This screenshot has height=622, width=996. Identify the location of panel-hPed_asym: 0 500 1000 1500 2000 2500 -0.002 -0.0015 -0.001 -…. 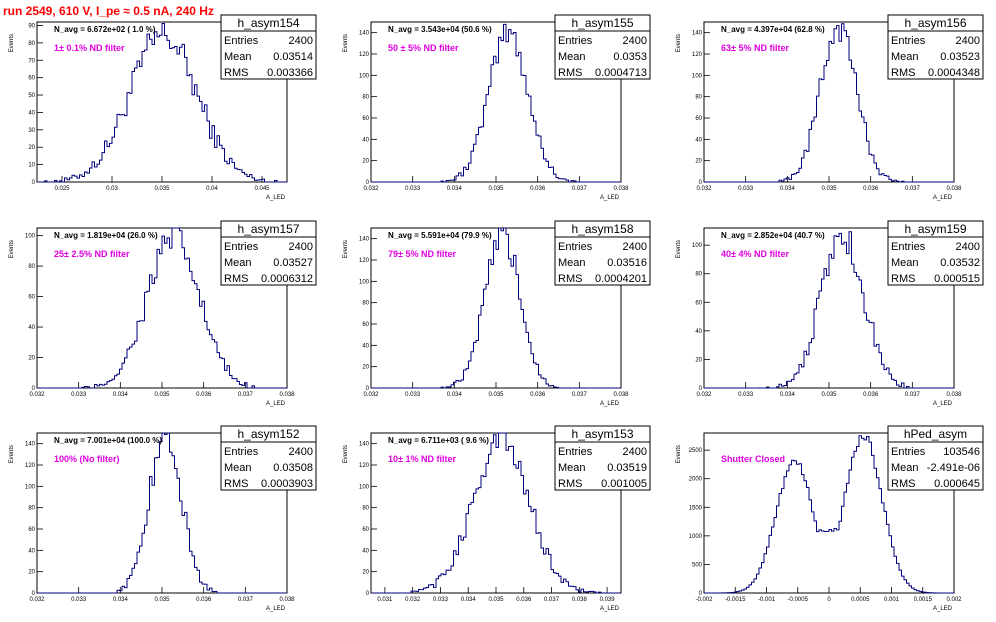
(830, 518).